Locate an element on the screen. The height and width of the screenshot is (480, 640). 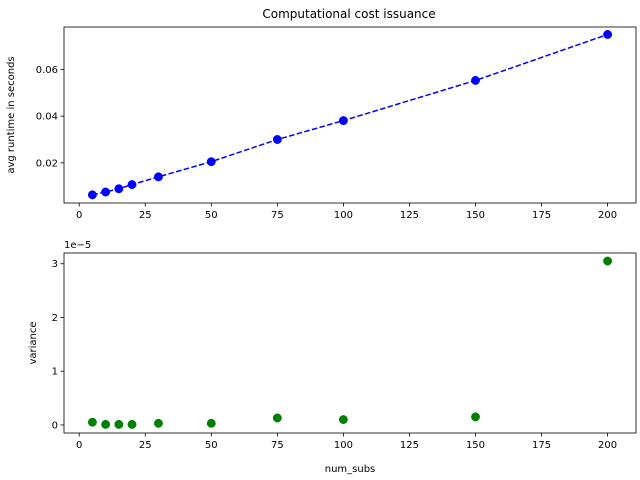
runtime-y-tick-label: 0.04 is located at coordinates (47, 117).